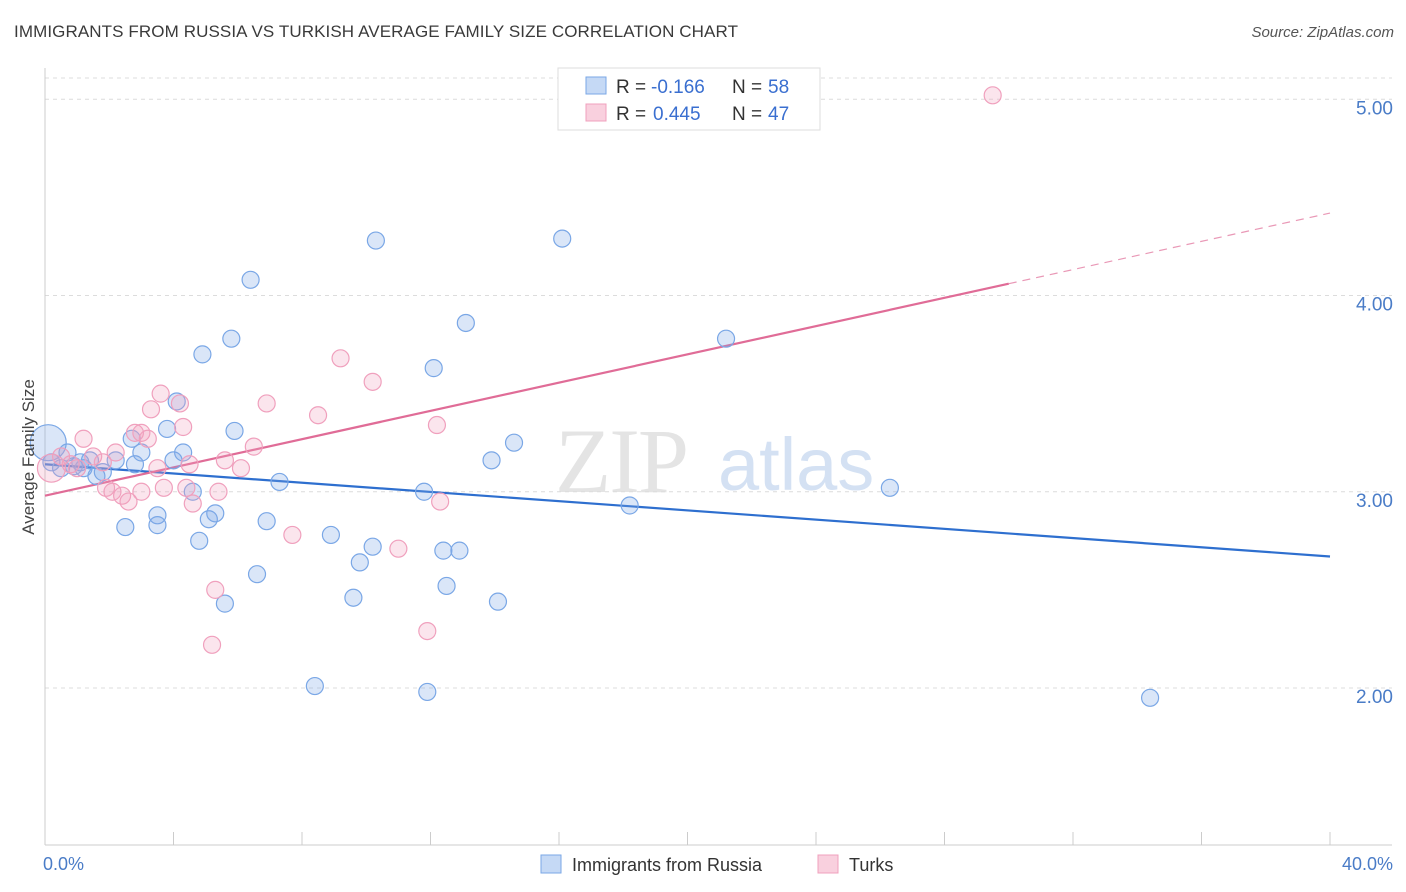 The image size is (1406, 892). Describe the element at coordinates (631, 114) in the screenshot. I see `legend-r-label-2: R =` at that location.